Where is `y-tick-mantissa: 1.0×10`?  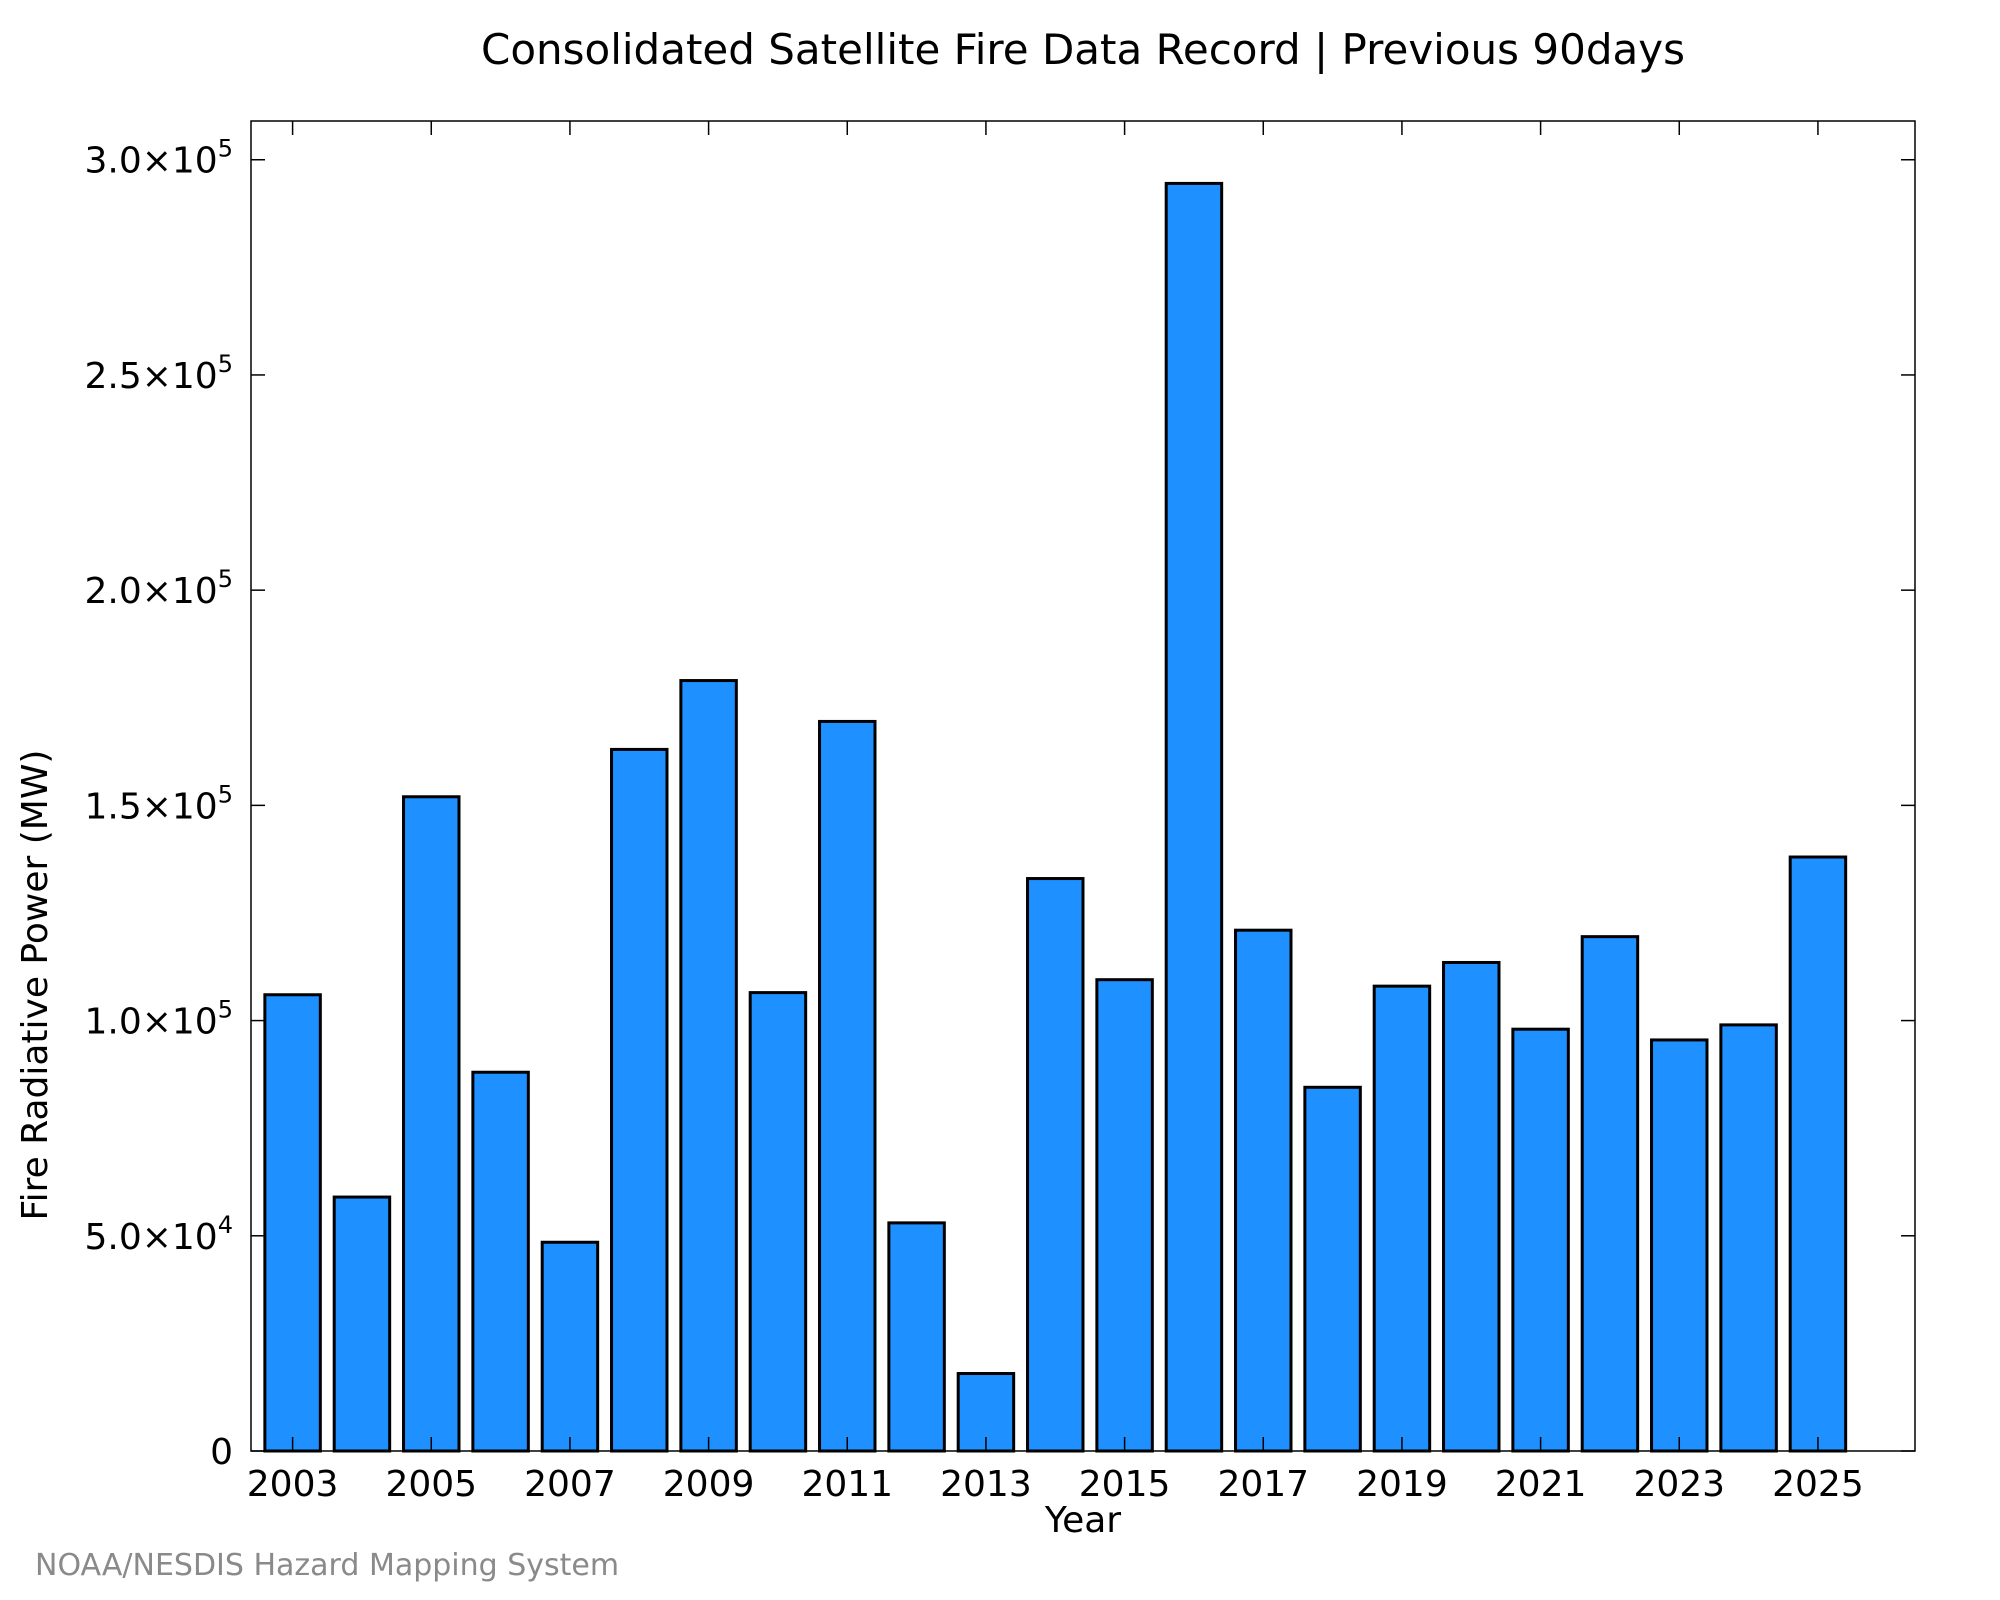 y-tick-mantissa: 1.0×10 is located at coordinates (150, 1022).